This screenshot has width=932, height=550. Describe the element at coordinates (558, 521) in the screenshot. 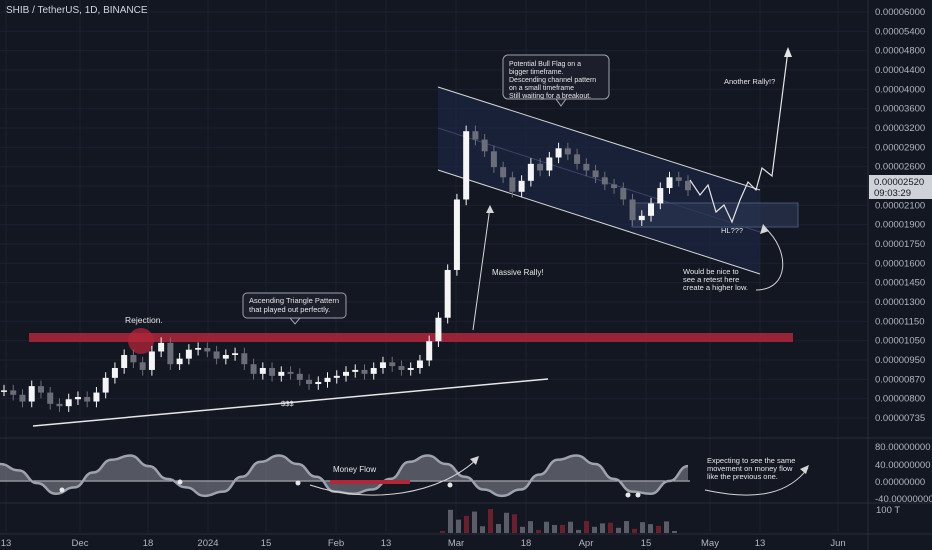

I see `volume-bars` at that location.